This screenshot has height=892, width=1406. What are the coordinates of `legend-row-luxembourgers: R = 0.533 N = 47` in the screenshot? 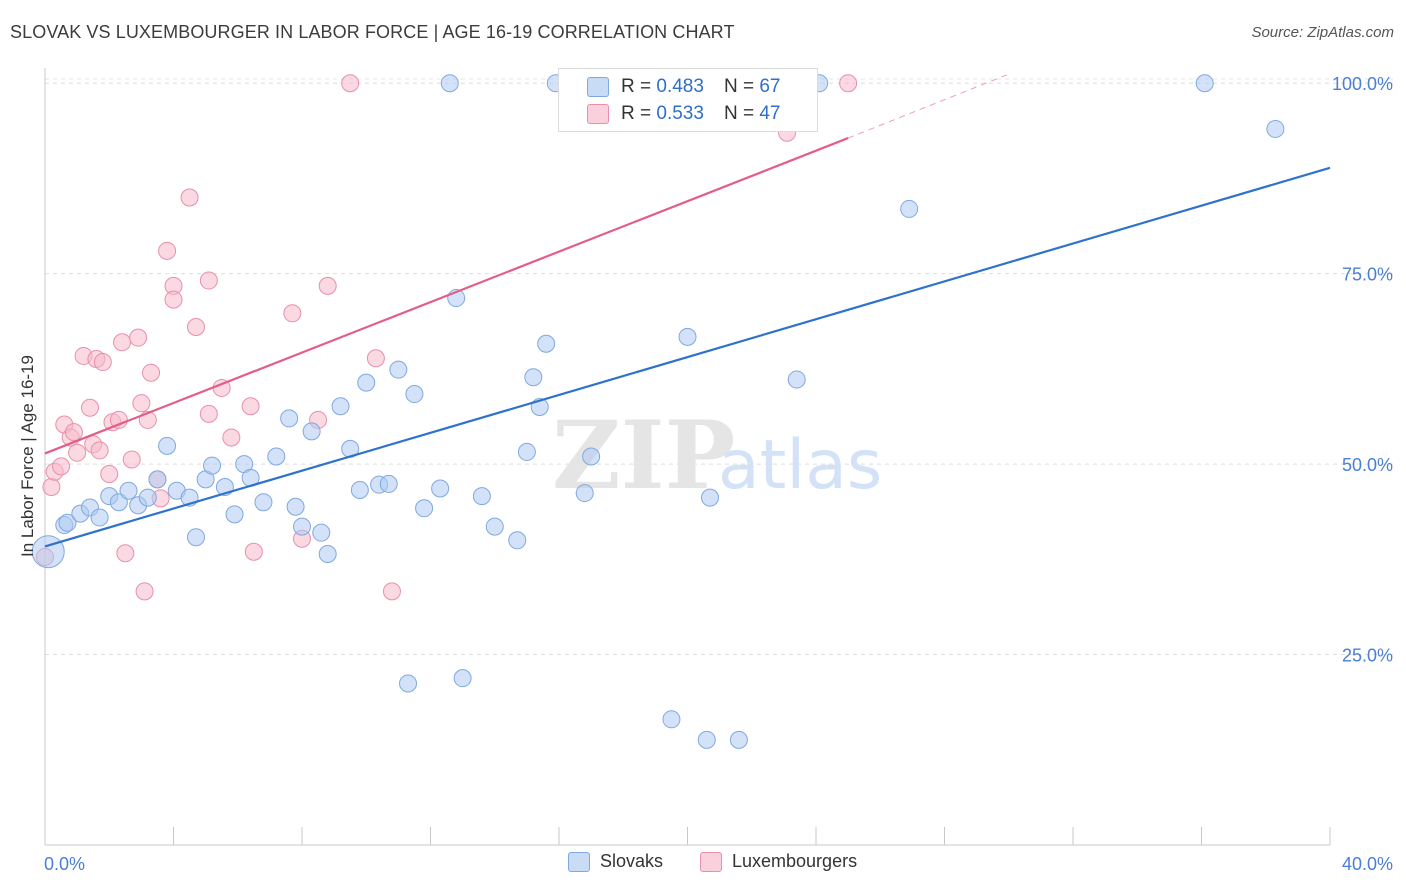 It's located at (683, 114).